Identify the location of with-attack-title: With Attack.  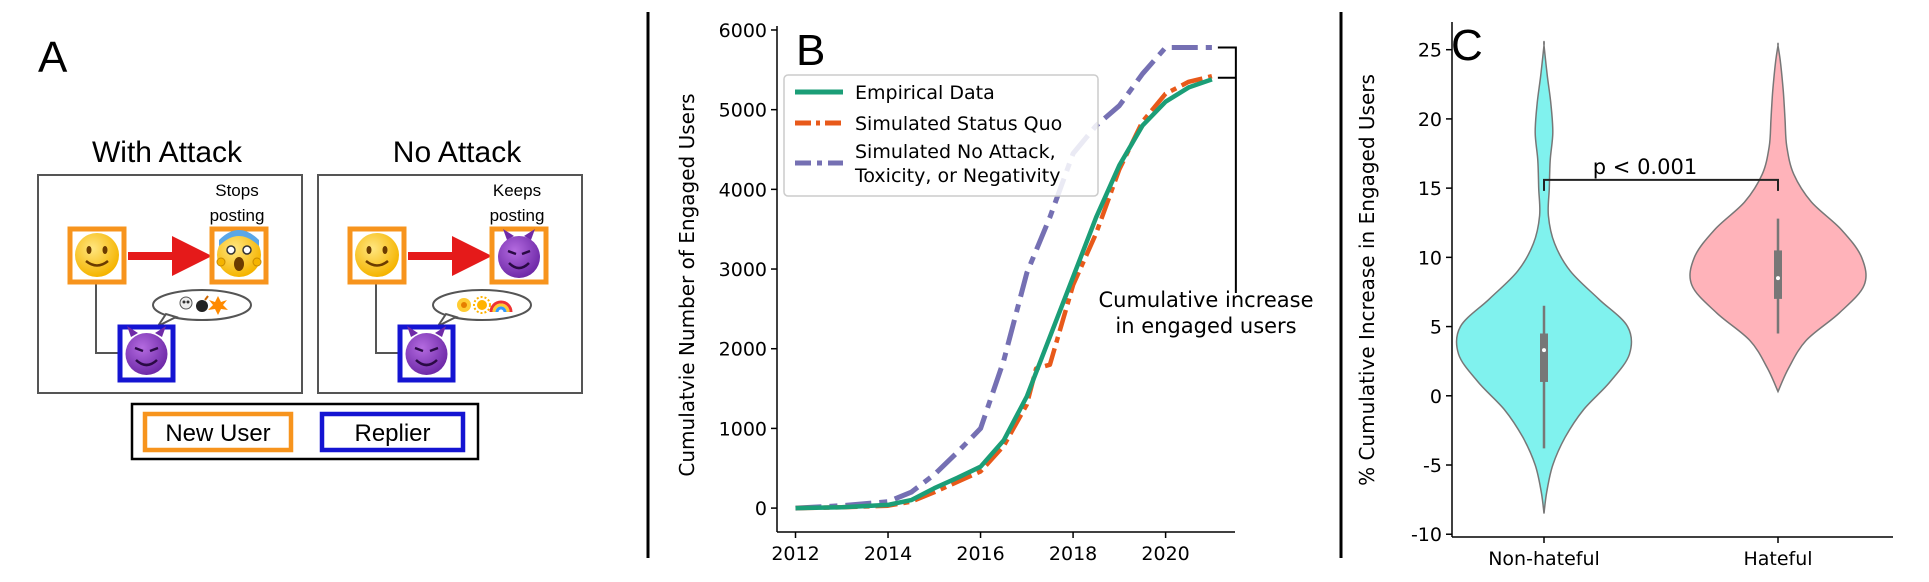
(167, 152).